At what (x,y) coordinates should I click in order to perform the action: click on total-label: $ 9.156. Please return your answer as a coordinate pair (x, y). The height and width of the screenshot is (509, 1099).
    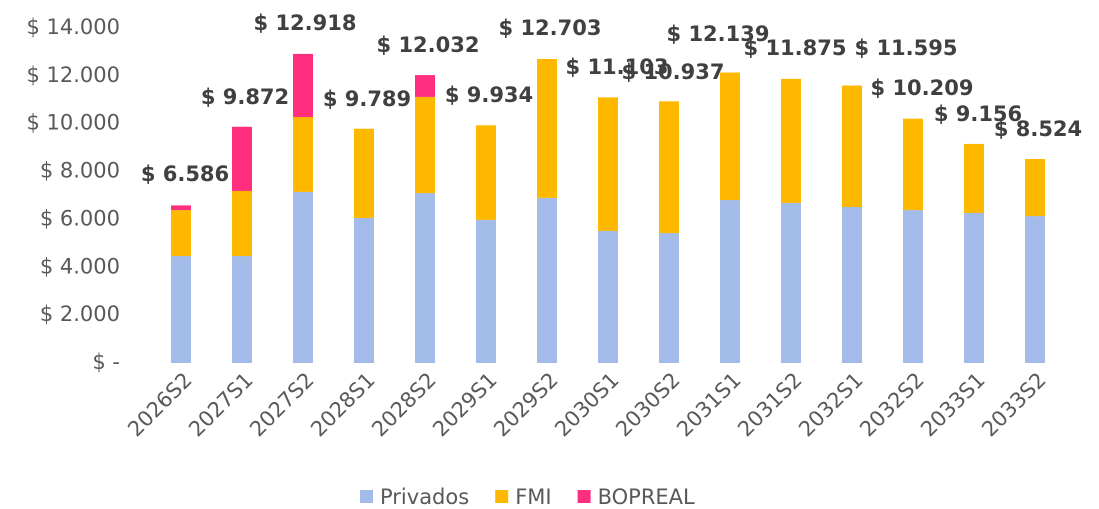
    Looking at the image, I should click on (978, 114).